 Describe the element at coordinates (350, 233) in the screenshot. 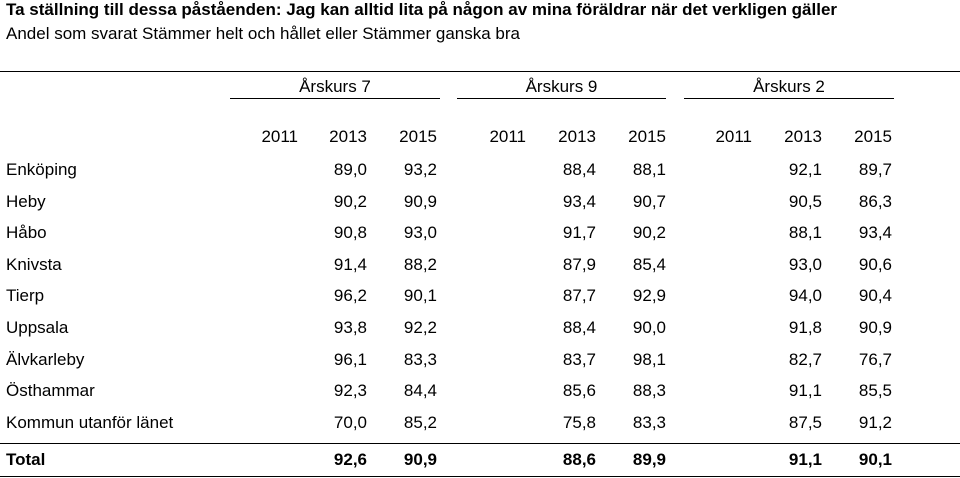

I see `table-cell: 90,8` at that location.